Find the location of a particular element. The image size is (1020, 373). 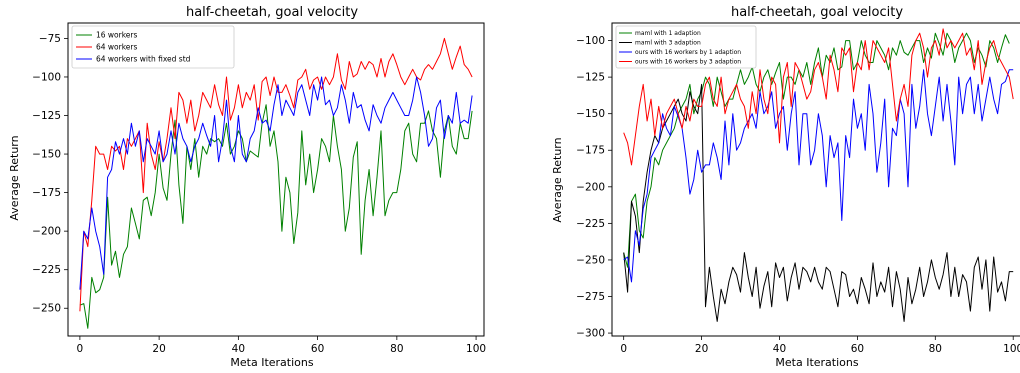

right-x-tick-label: 20 is located at coordinates (701, 349).